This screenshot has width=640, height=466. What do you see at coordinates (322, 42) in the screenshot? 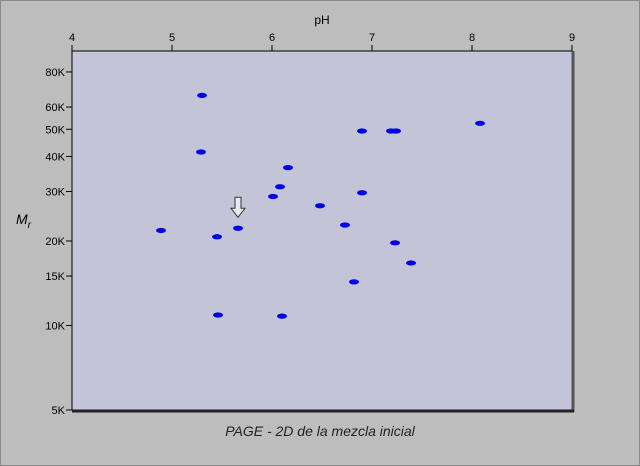
I see `x-axis: 4 5 6 7 8 9` at bounding box center [322, 42].